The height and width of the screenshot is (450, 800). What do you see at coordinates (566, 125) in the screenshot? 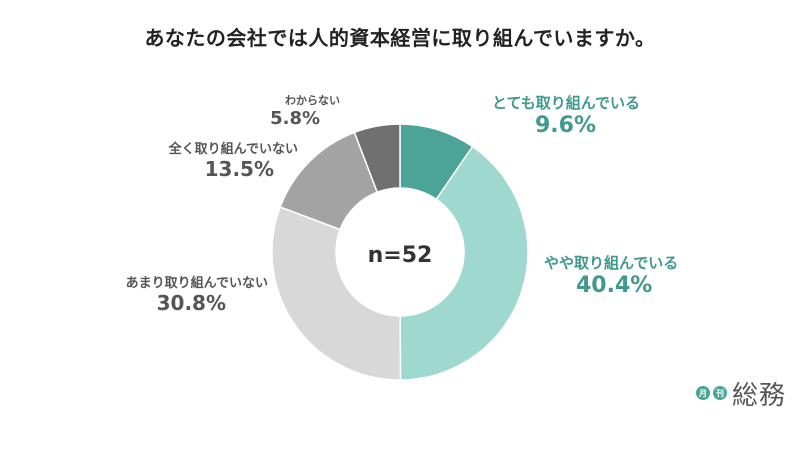
I see `label-totemo-value: 9.6%` at bounding box center [566, 125].